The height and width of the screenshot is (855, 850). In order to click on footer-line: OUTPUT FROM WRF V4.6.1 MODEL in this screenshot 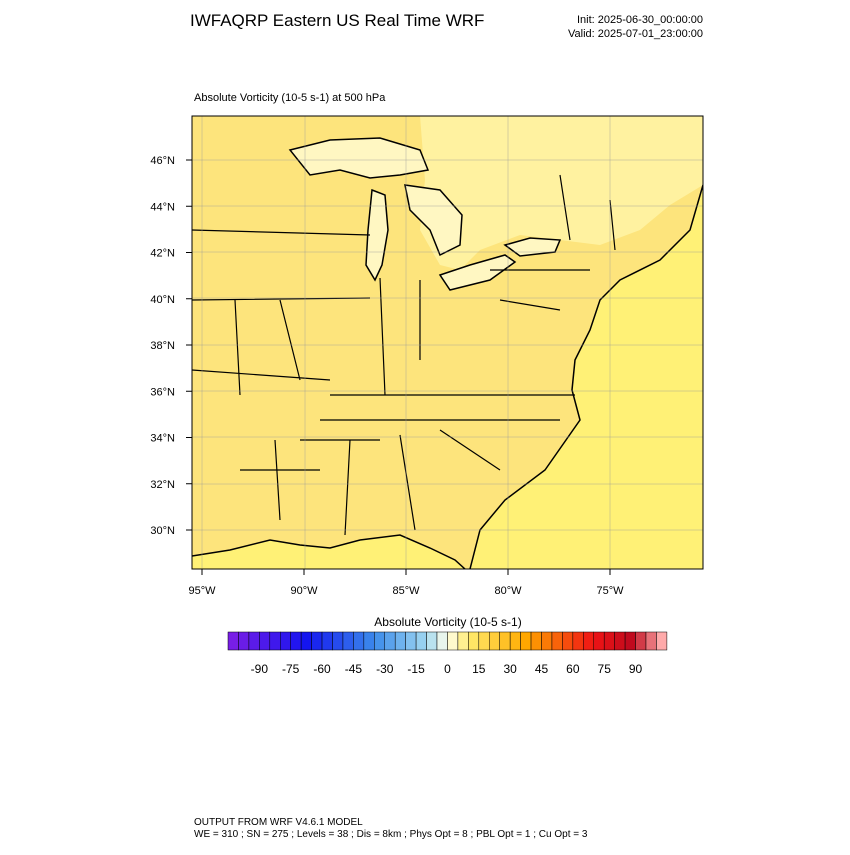, I will do `click(278, 822)`.